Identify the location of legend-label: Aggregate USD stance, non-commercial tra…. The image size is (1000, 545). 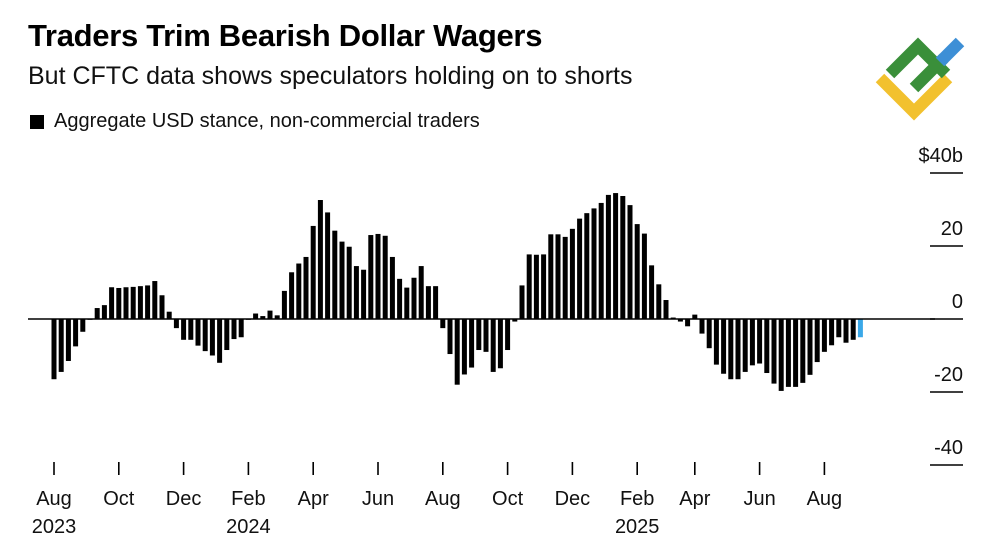
(267, 121).